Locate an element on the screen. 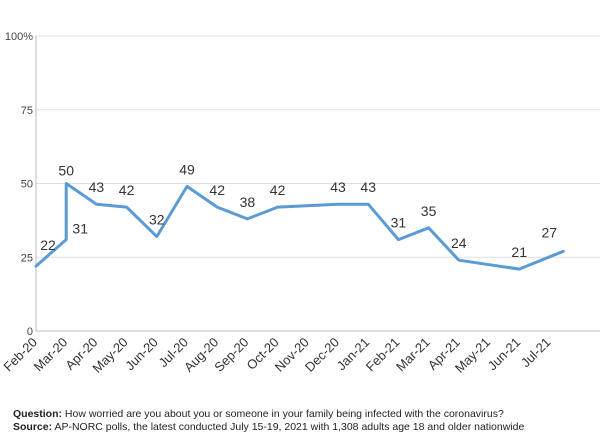 The height and width of the screenshot is (433, 611). source-label: Source: is located at coordinates (33, 427).